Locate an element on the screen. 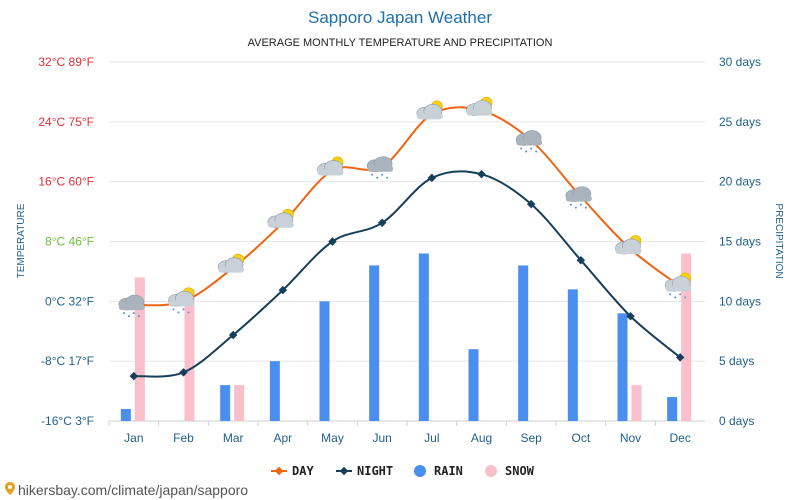  legend-item-snow: SNOW is located at coordinates (510, 471).